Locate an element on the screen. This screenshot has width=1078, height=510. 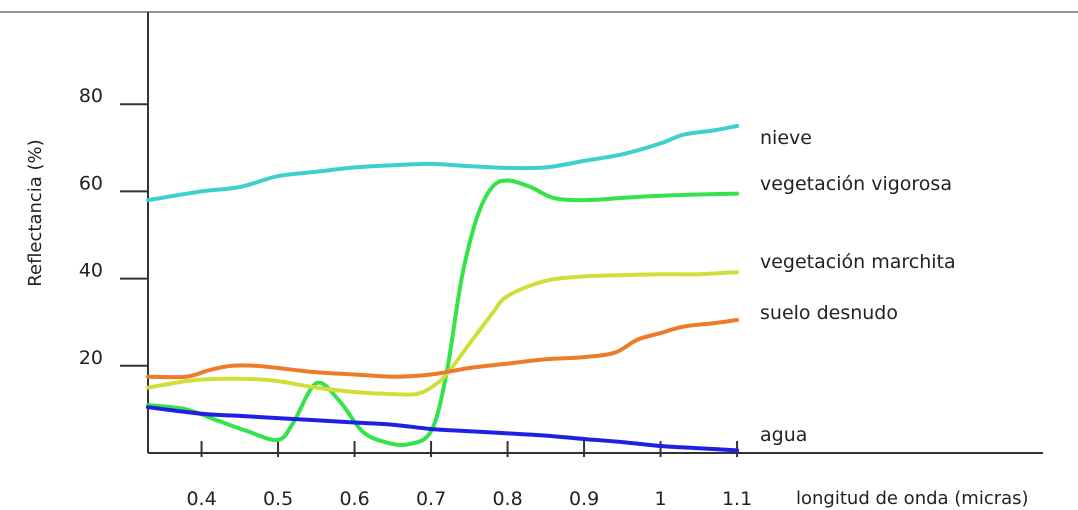
x-axis-title: longitud de onda (micras) is located at coordinates (912, 498).